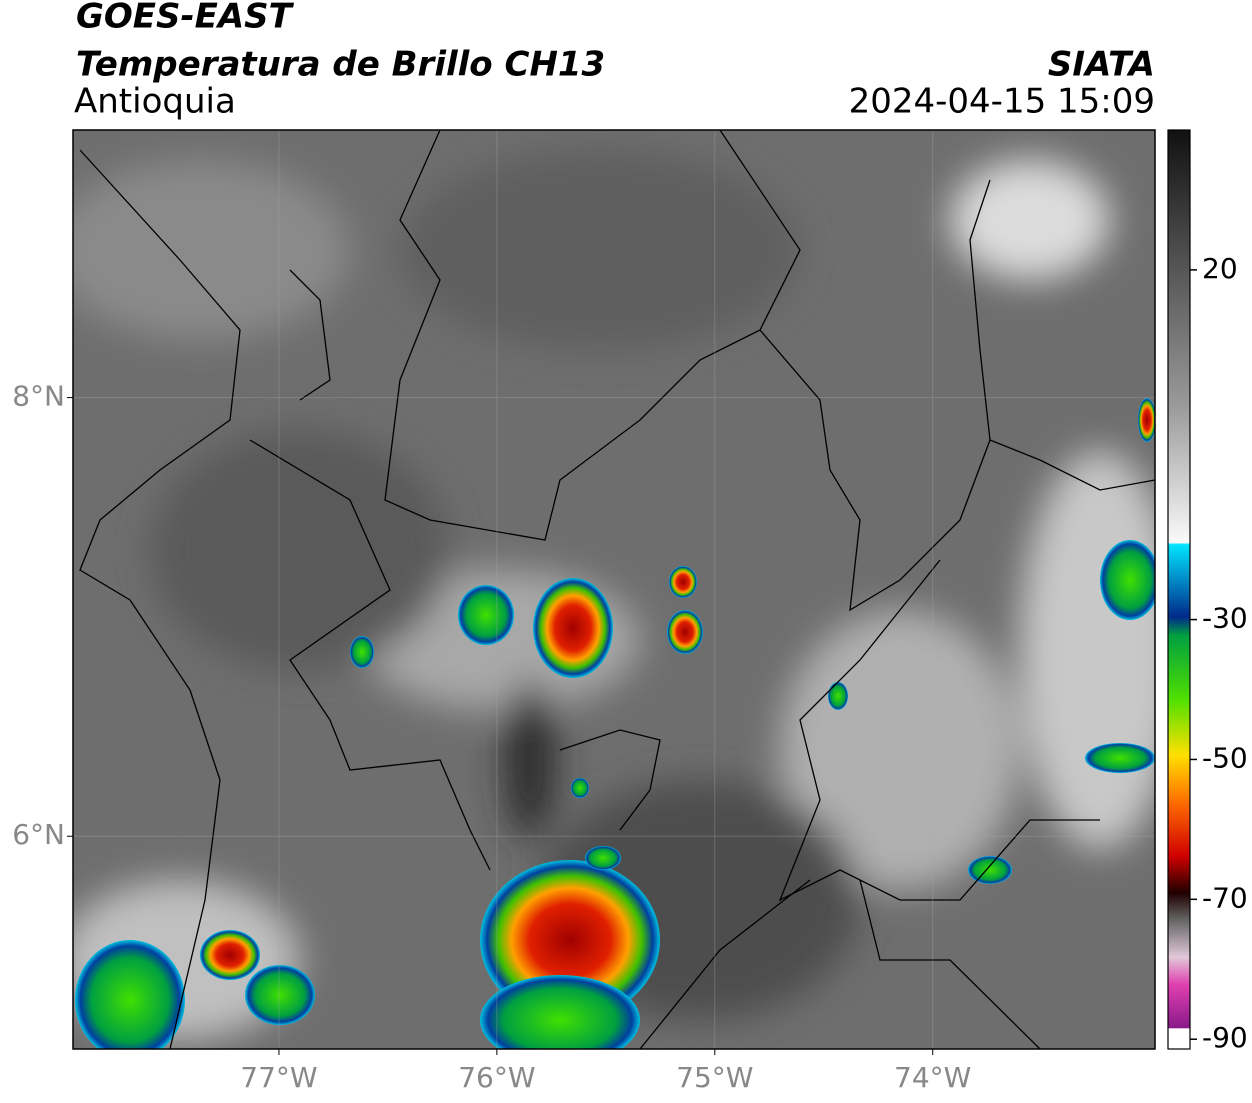 Image resolution: width=1252 pixels, height=1103 pixels. Describe the element at coordinates (714, 1077) in the screenshot. I see `x-tick-label: 75°W` at that location.